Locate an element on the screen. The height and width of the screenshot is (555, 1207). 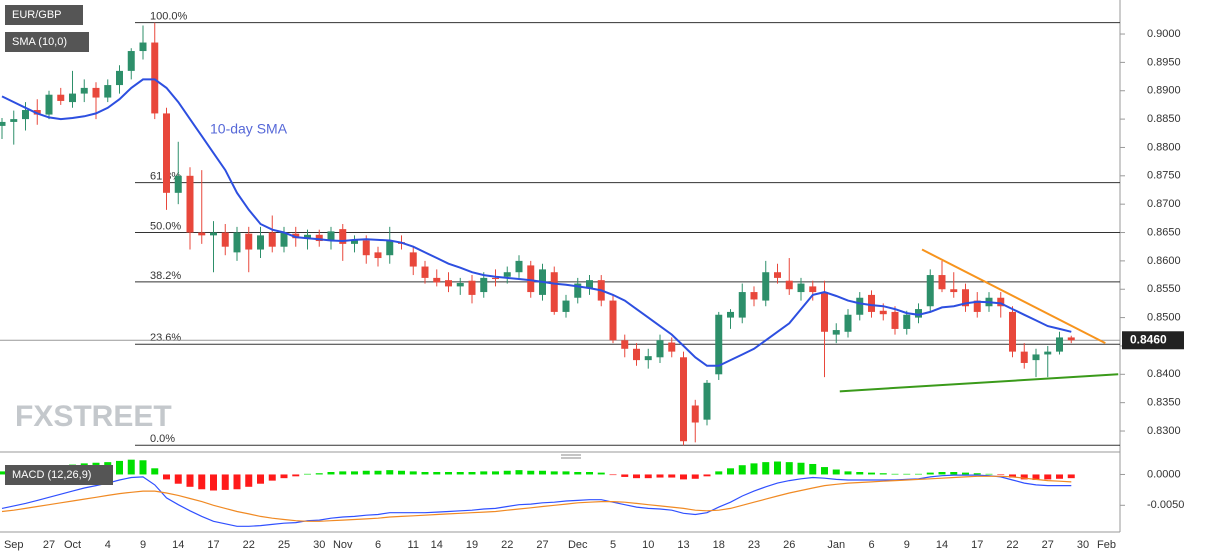
macd-label: MACD (12,26,9) is located at coordinates (51, 475).